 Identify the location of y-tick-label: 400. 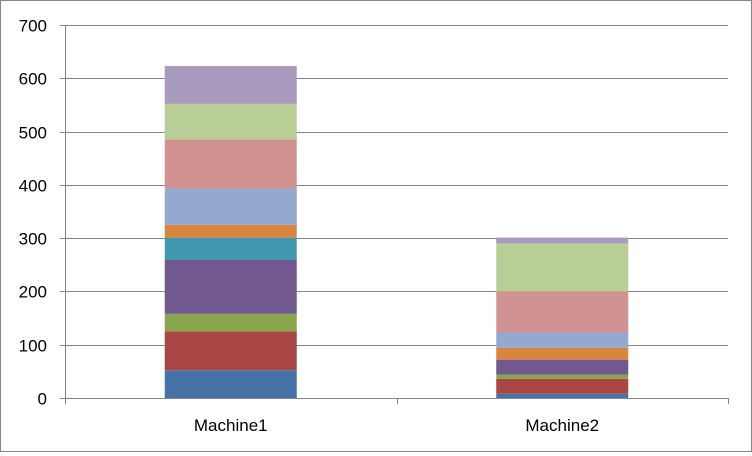
(33, 186).